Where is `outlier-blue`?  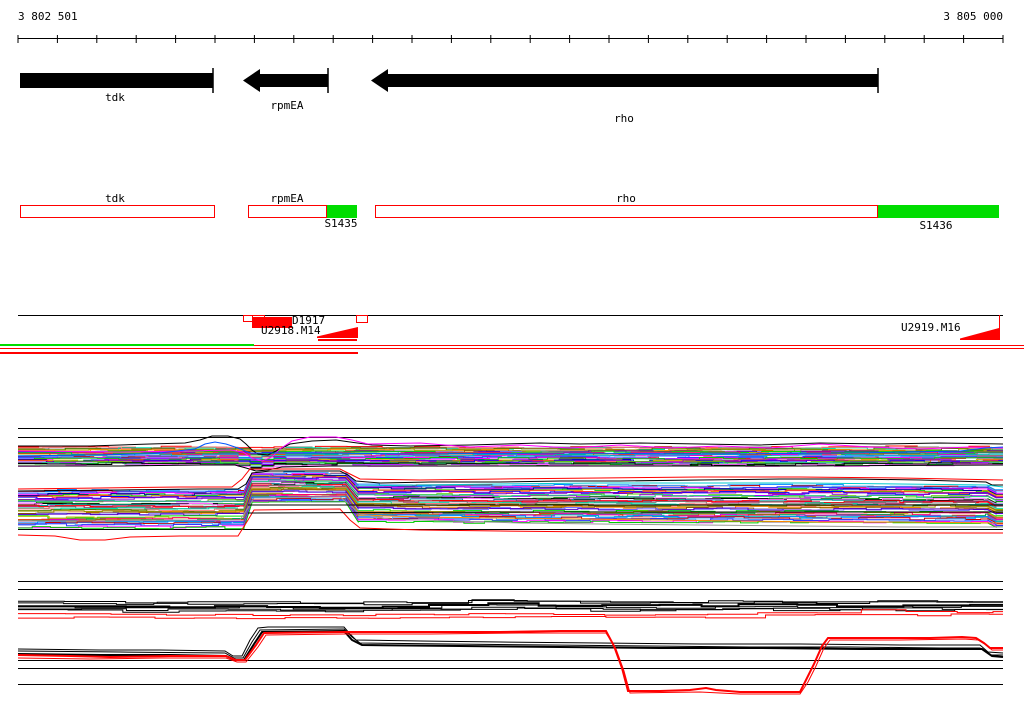
outlier-blue is located at coordinates (510, 449).